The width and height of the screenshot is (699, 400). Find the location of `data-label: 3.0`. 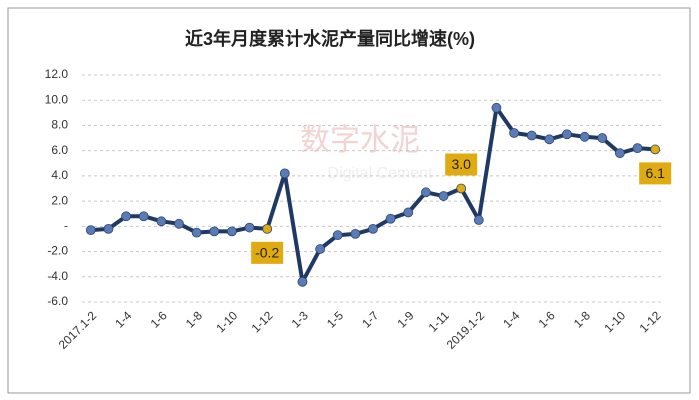

data-label: 3.0 is located at coordinates (461, 164).